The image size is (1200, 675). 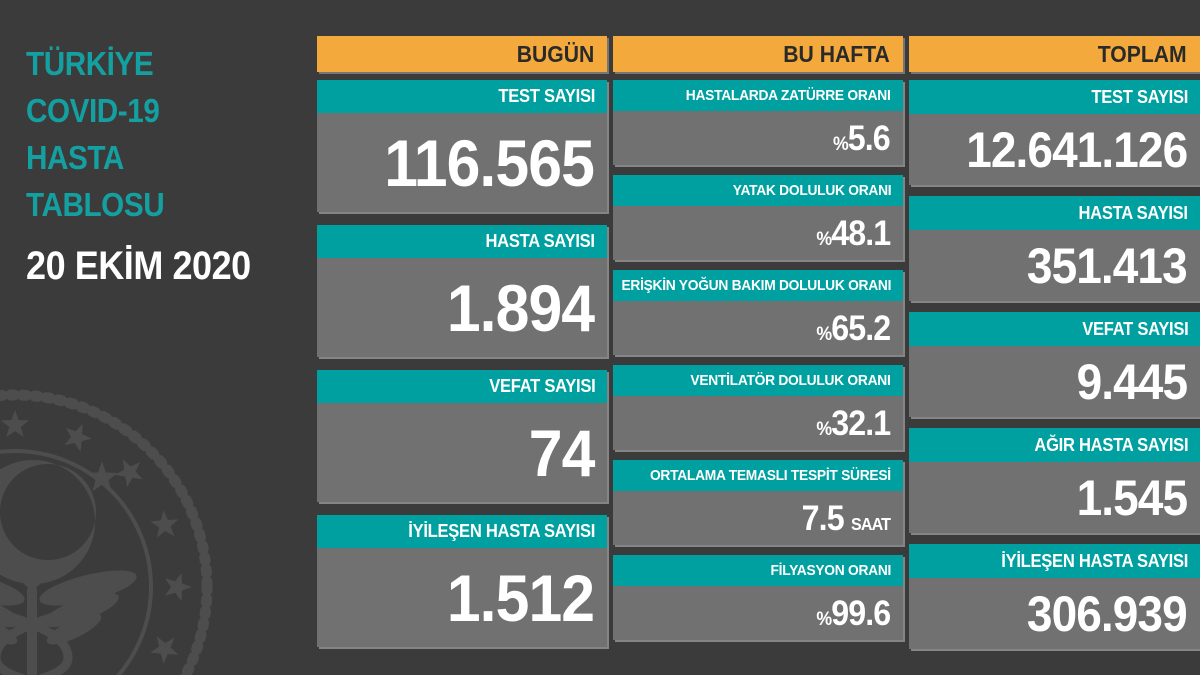 I want to click on stat-value: 9.445, so click(x=1131, y=382).